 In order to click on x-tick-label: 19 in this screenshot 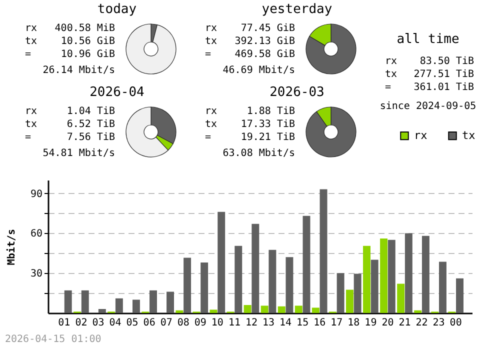, I will do `click(370, 323)`.